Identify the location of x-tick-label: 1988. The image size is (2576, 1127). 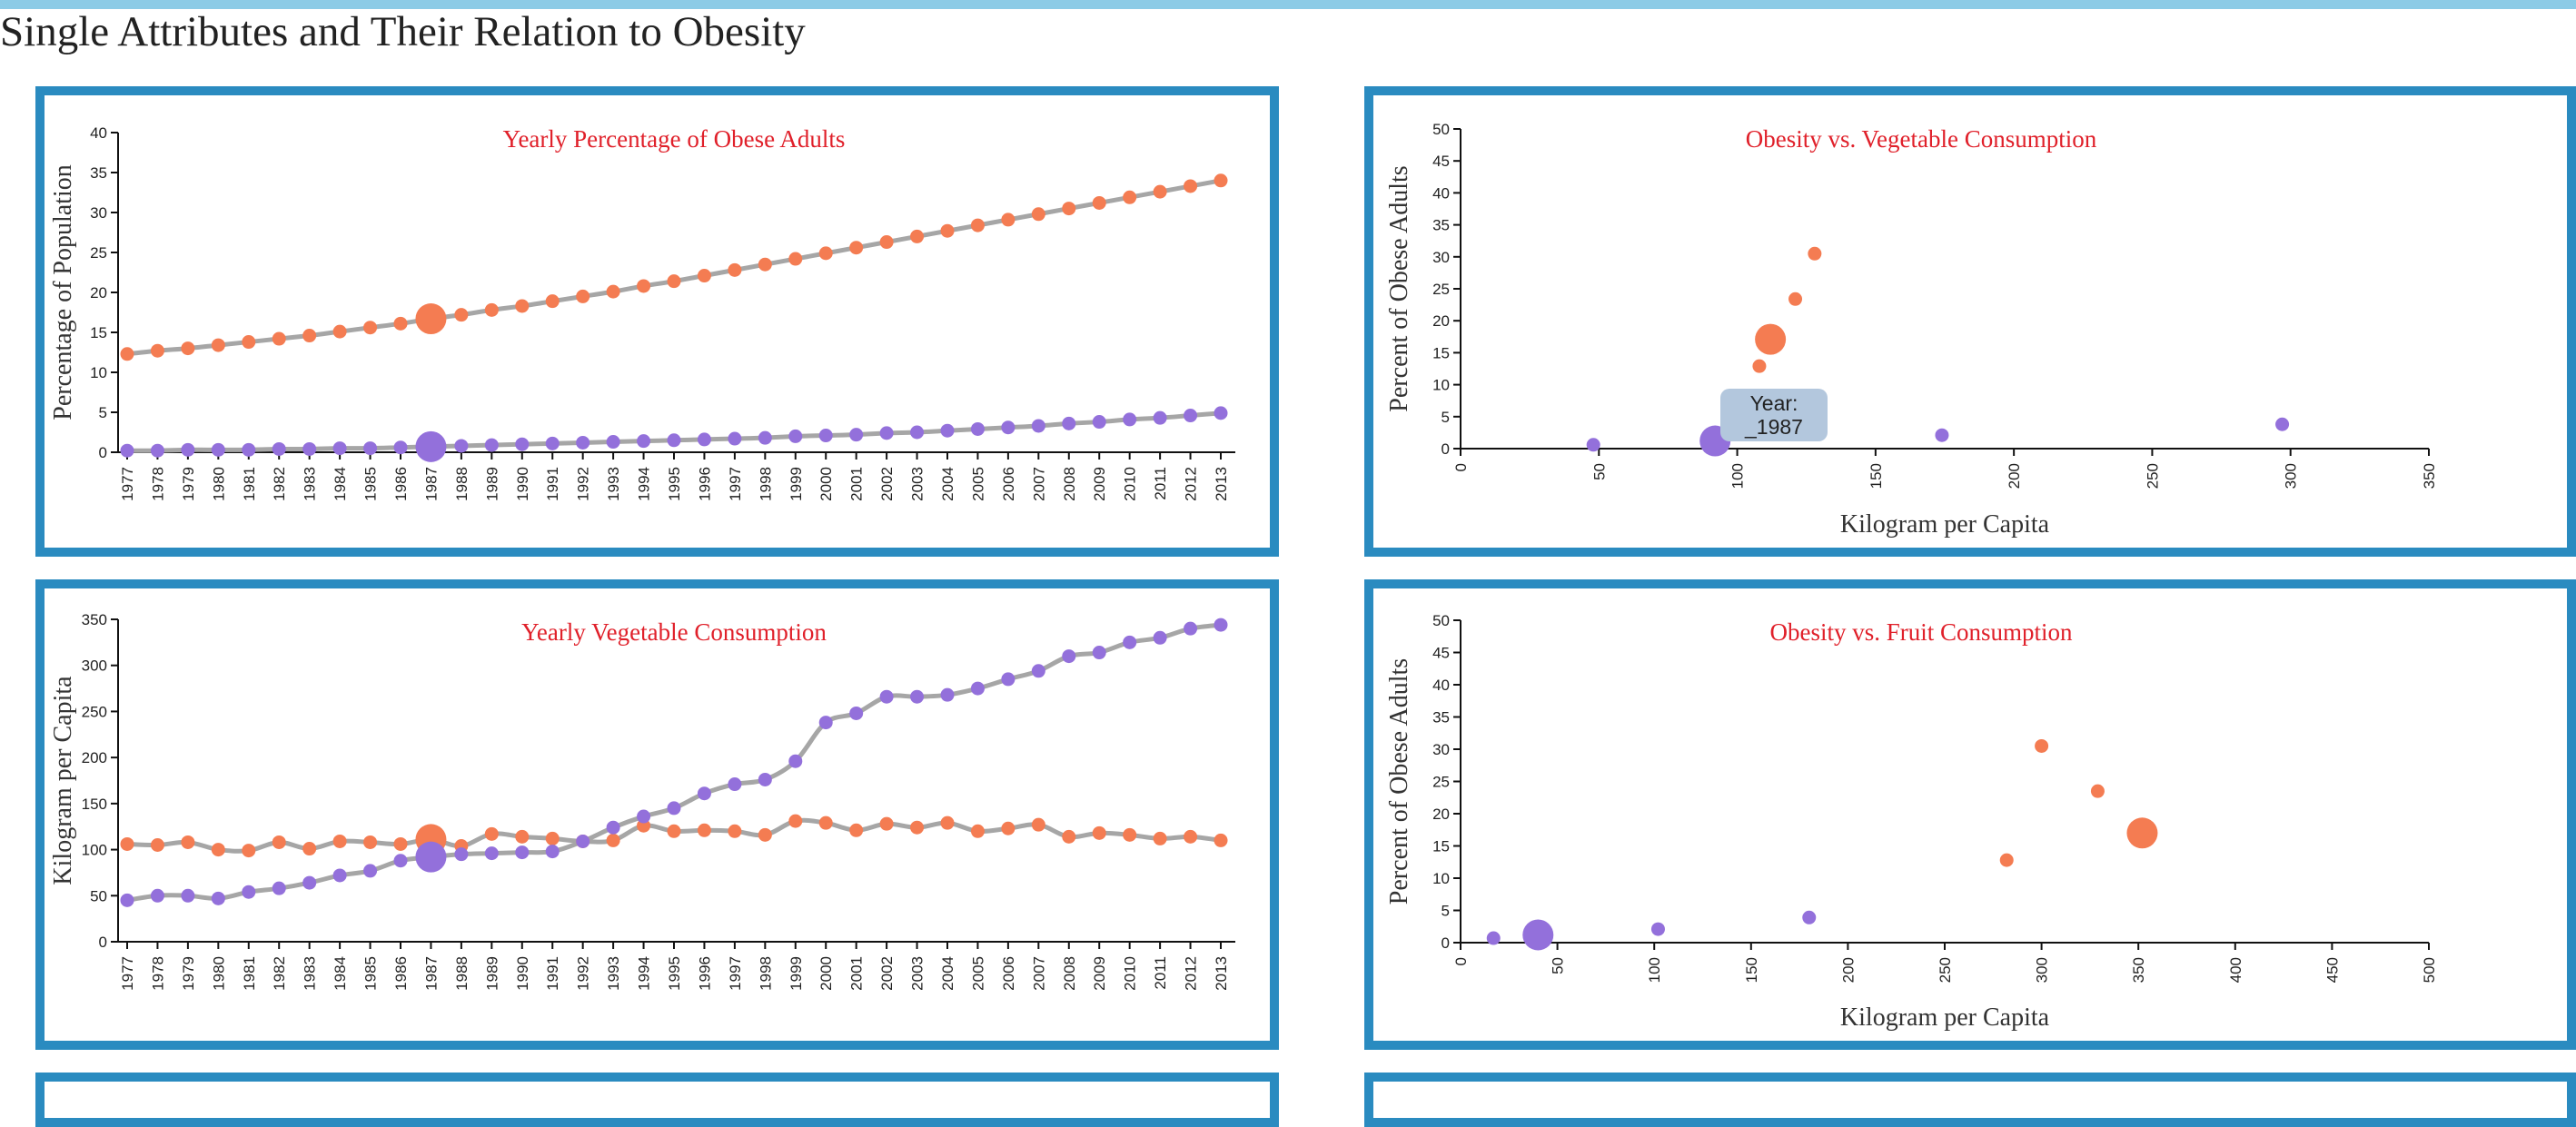
(462, 974).